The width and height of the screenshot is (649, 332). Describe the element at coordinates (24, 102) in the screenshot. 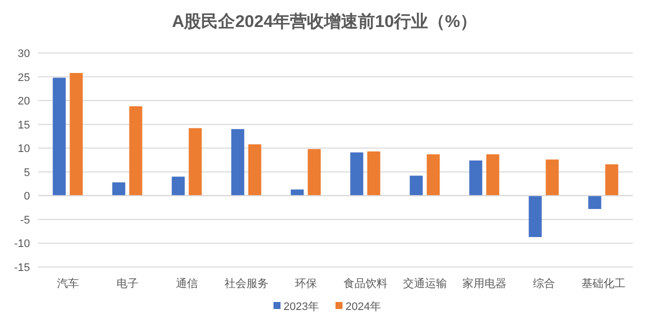

I see `y-tick-label: 20` at that location.